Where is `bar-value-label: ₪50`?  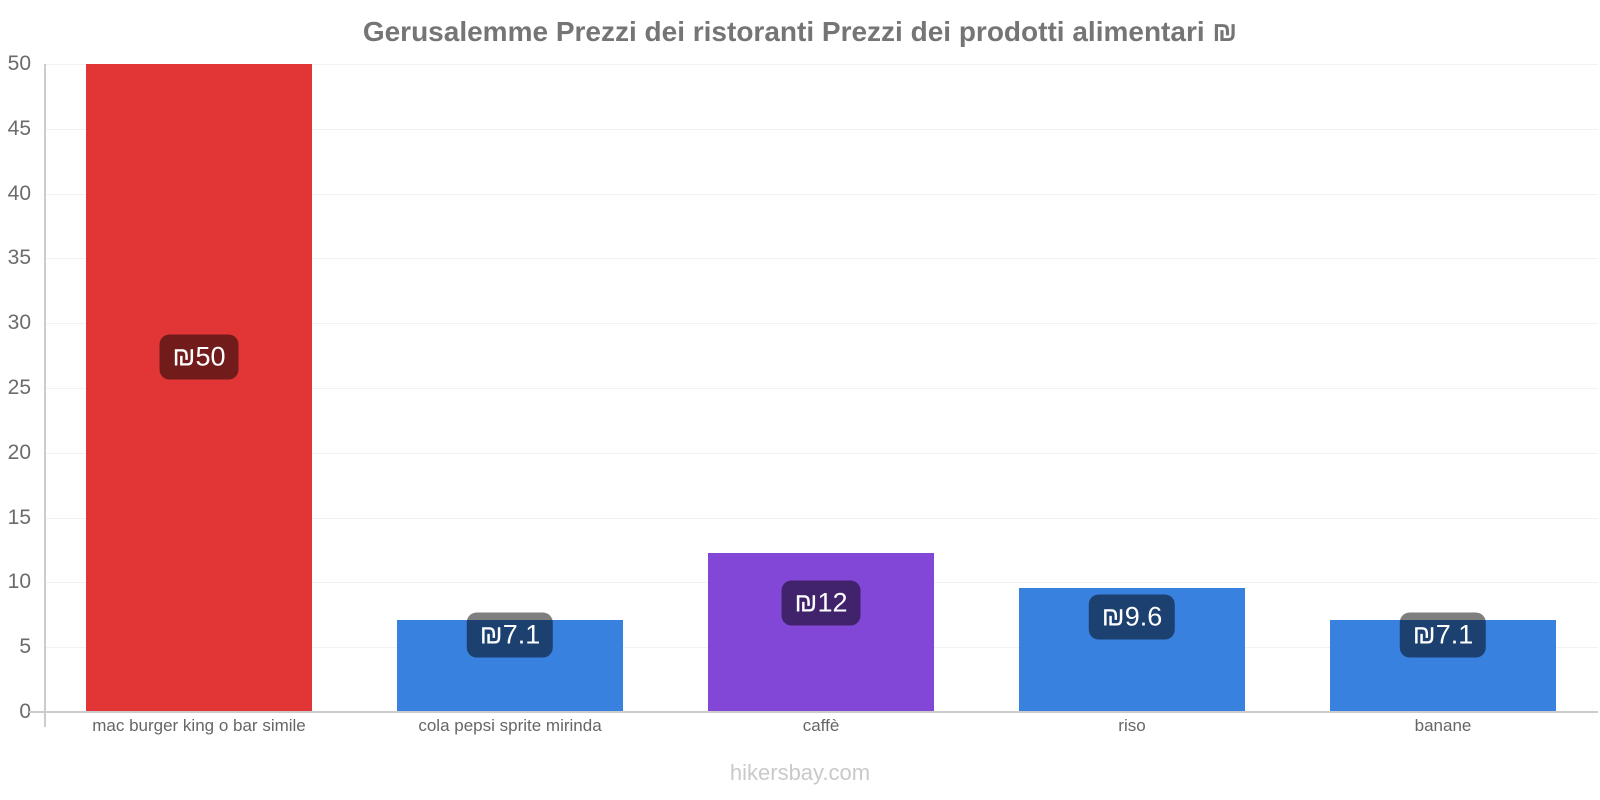
bar-value-label: ₪50 is located at coordinates (199, 357).